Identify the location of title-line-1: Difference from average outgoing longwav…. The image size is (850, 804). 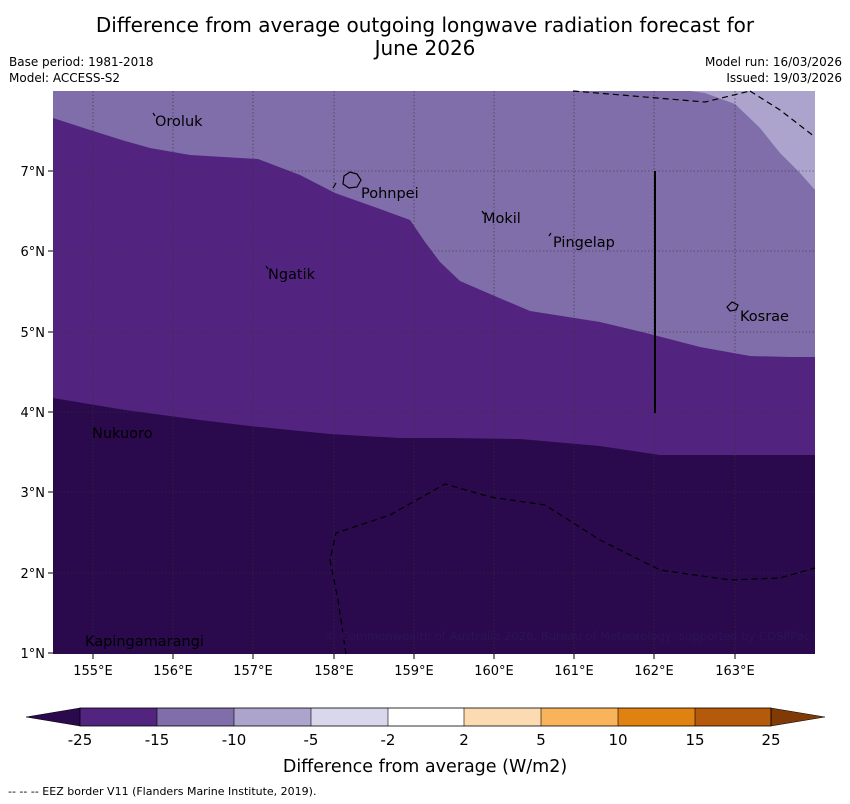
(425, 25).